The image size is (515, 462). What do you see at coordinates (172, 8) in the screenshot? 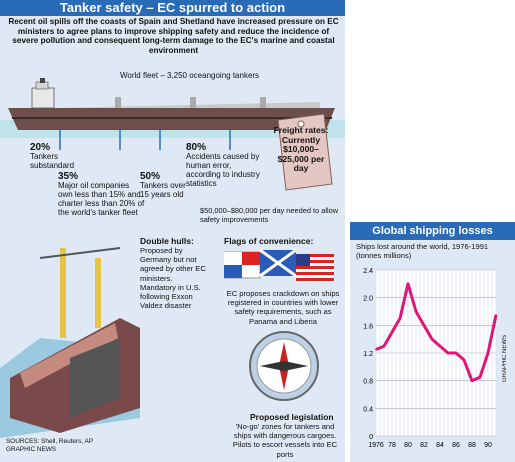
I see `page-title: Tanker safety – EC spurred to action` at bounding box center [172, 8].